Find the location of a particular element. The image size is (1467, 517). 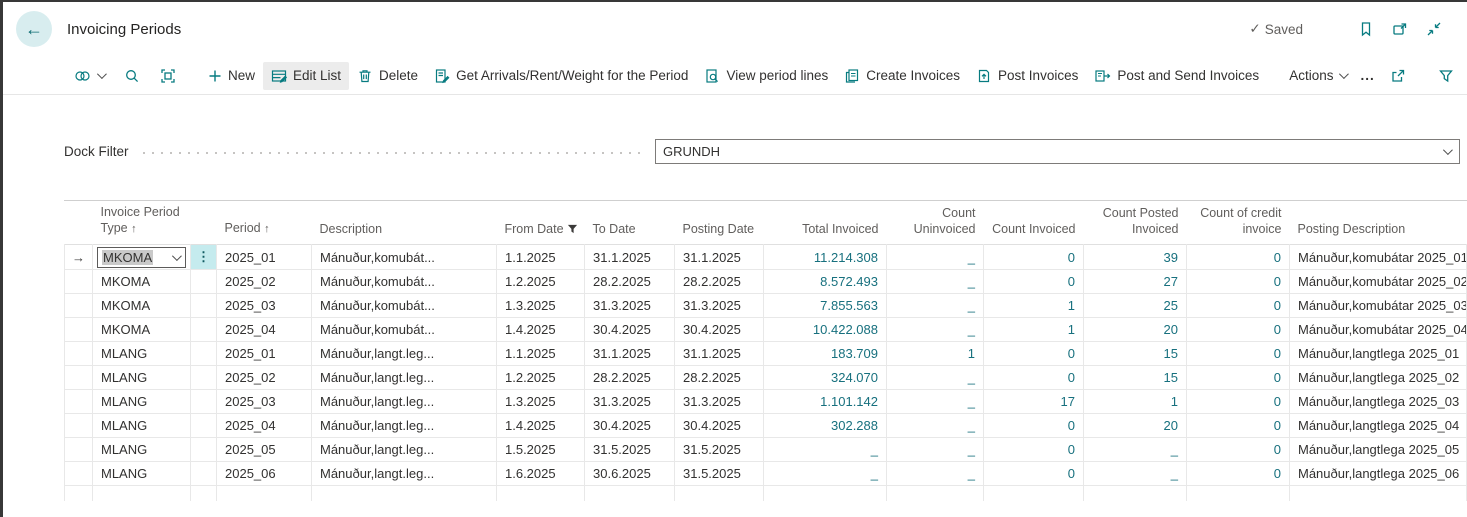

filter-icon is located at coordinates (1446, 76).